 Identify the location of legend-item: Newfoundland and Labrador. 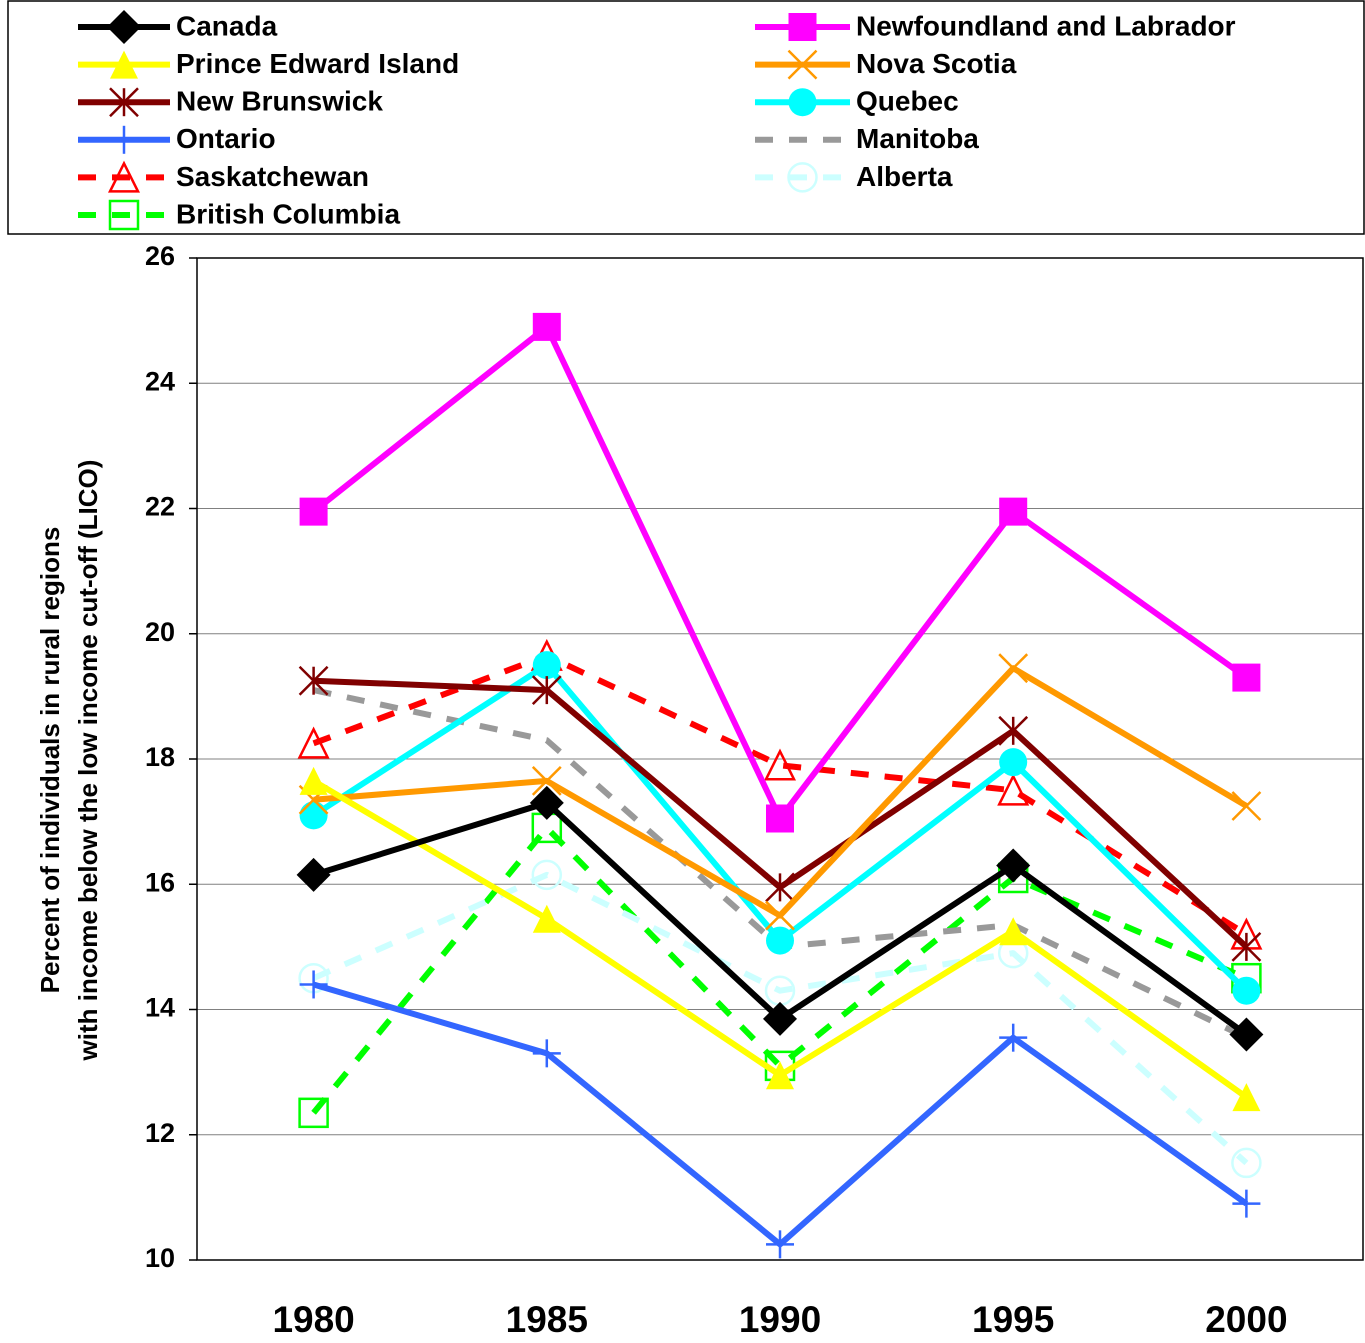
(995, 25).